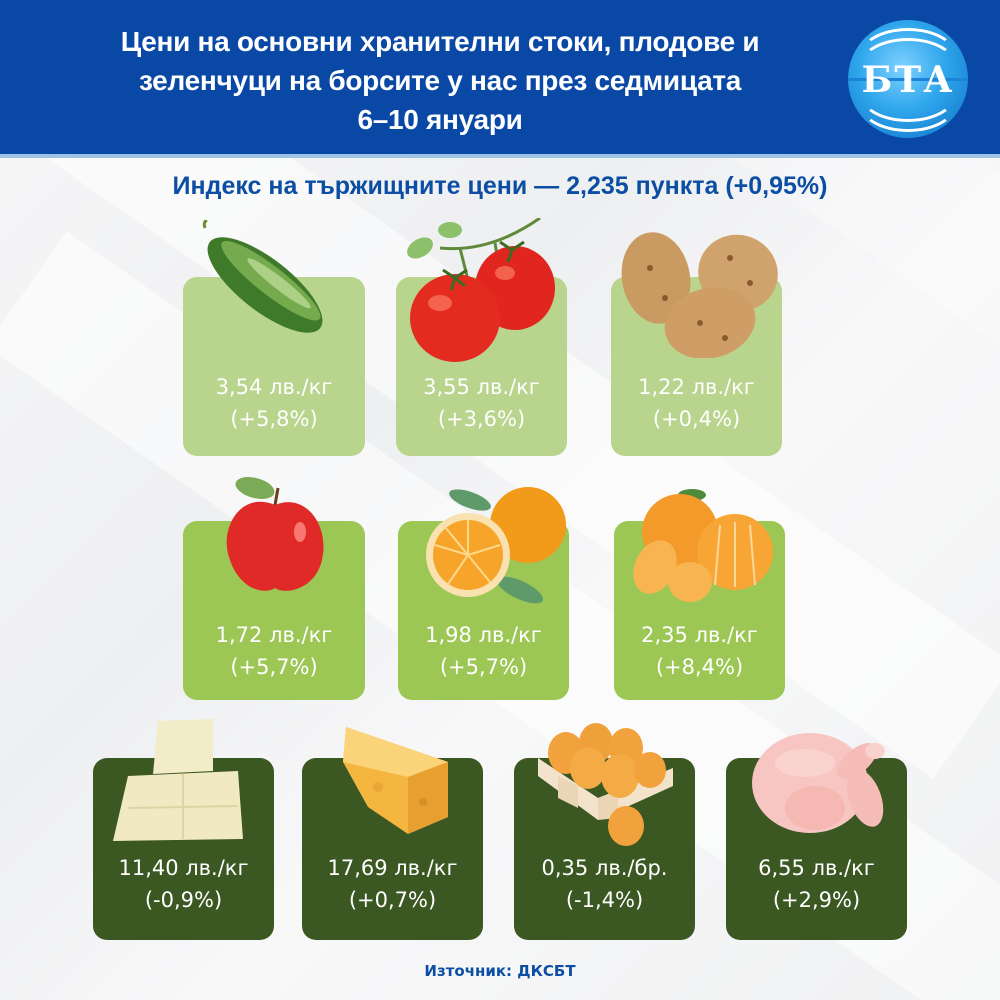 This screenshot has width=1000, height=1000. I want to click on header-divider, so click(500, 156).